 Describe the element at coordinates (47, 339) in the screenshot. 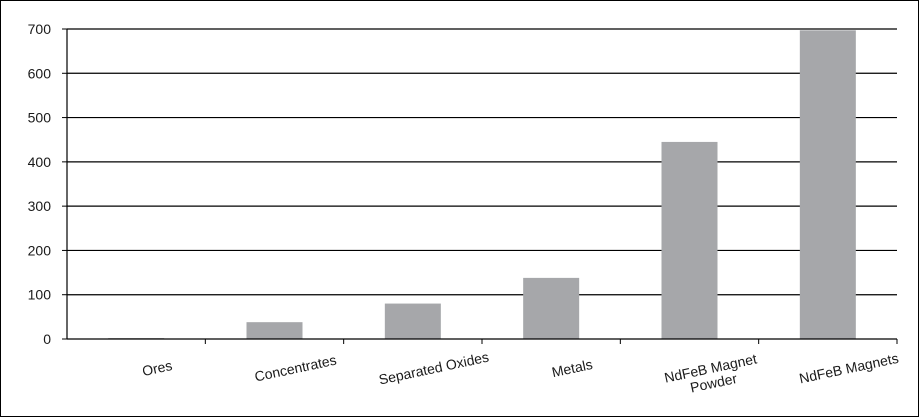

I see `y-tick-label: 0` at that location.